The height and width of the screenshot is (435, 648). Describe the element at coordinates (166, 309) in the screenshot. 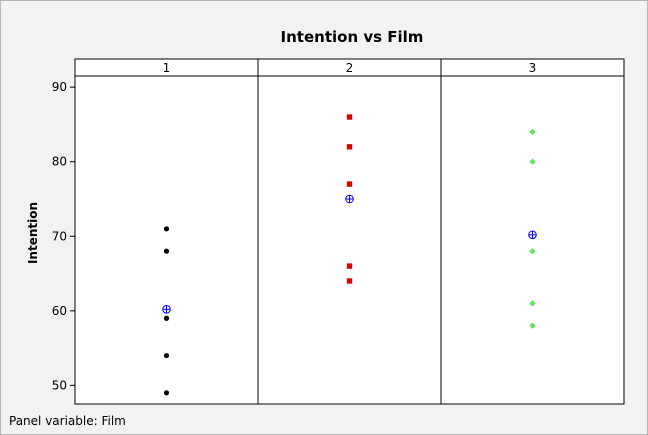

I see `panel-1-mean-marker` at that location.